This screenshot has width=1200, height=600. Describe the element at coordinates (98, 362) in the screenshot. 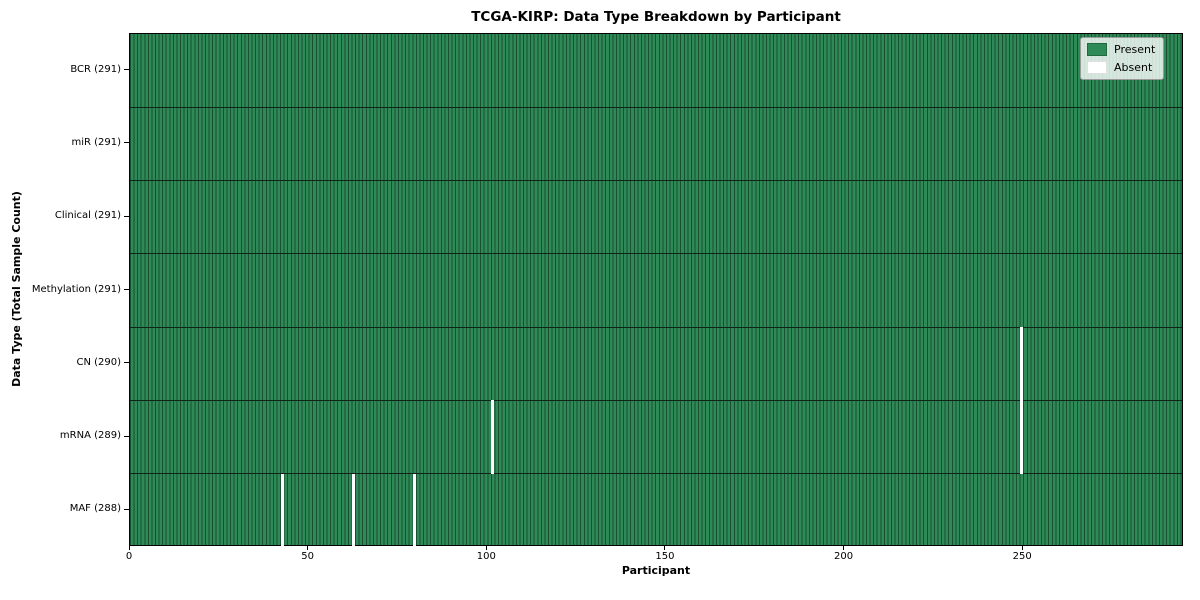

I see `y-tick-label: CN (290)` at that location.